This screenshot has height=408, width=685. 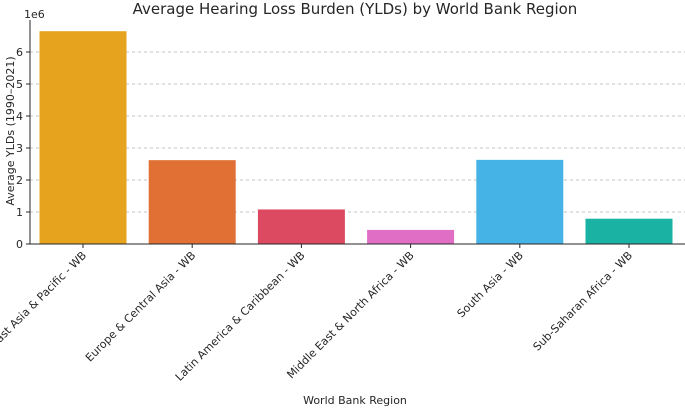 I want to click on x-tick-label: Europe & Central Asia - WB, so click(x=140, y=306).